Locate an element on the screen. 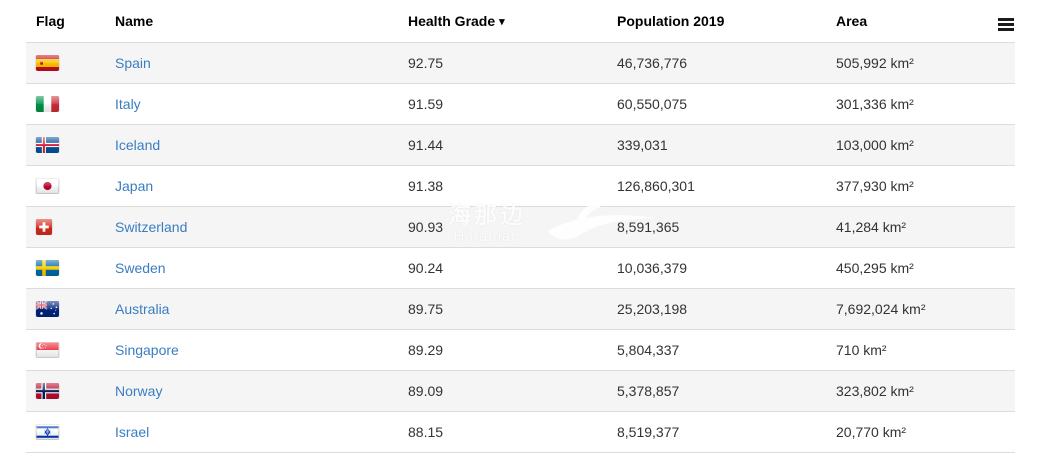  area-value: 20,770 km² is located at coordinates (871, 432).